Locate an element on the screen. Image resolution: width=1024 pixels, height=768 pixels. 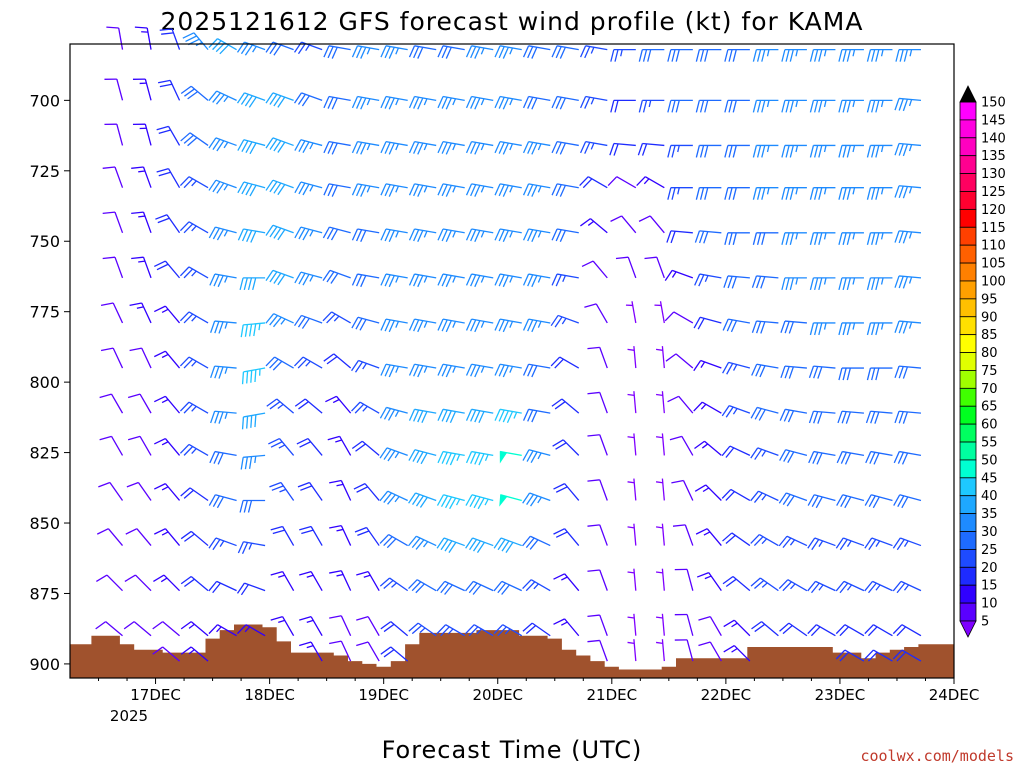
colorbar-tick-label: 35 is located at coordinates (989, 514).